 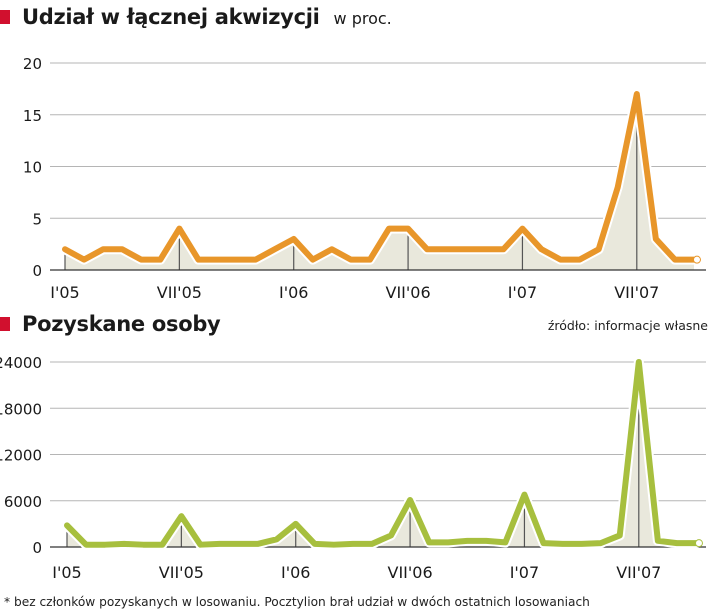 I want to click on chart2-ytick-label: 18000, so click(x=21, y=409).